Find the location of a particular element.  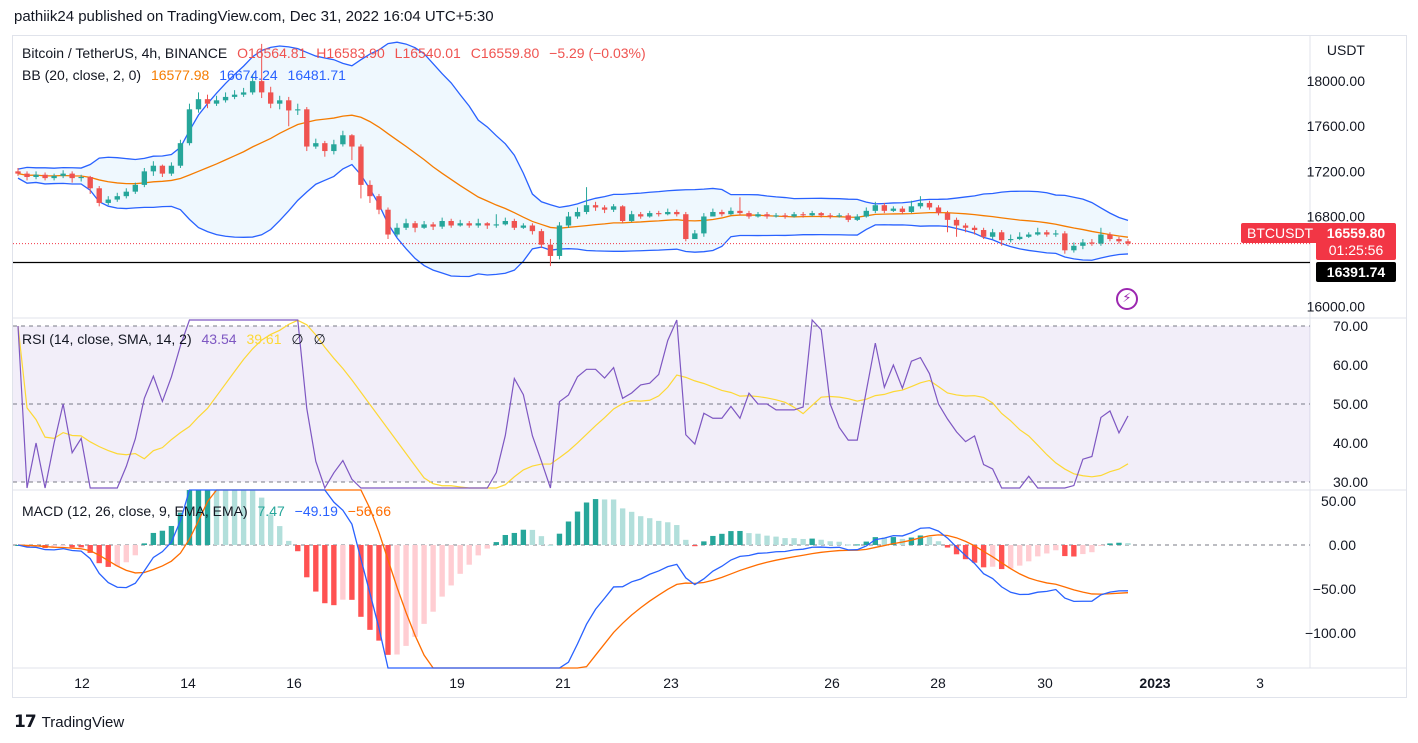

bb-basis-line is located at coordinates (573, 176).